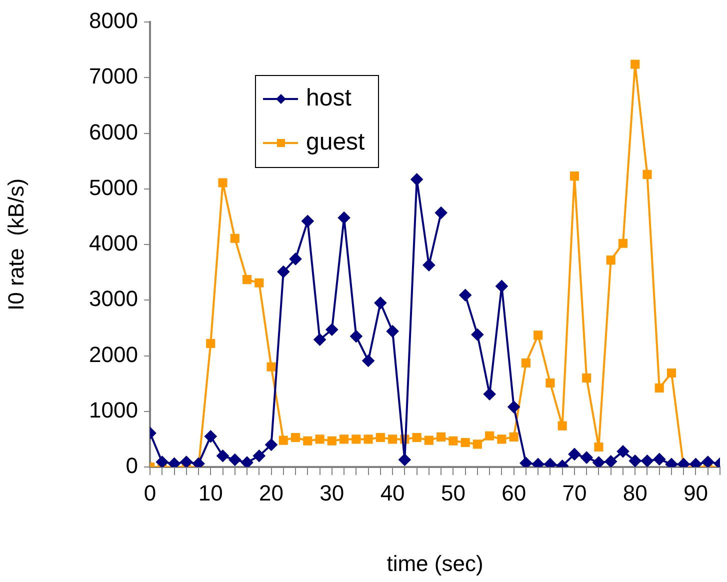  Describe the element at coordinates (696, 493) in the screenshot. I see `x-tick-label: 90` at that location.